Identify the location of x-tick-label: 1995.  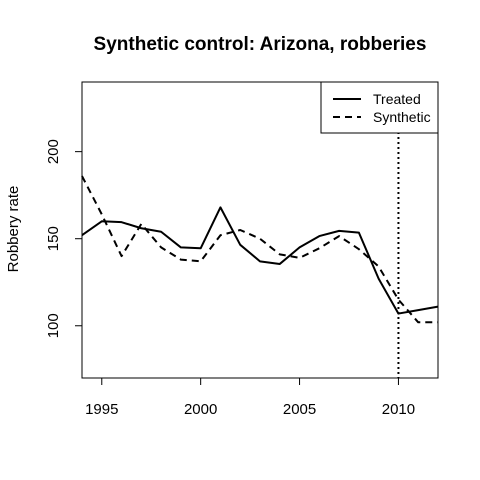
(101, 409).